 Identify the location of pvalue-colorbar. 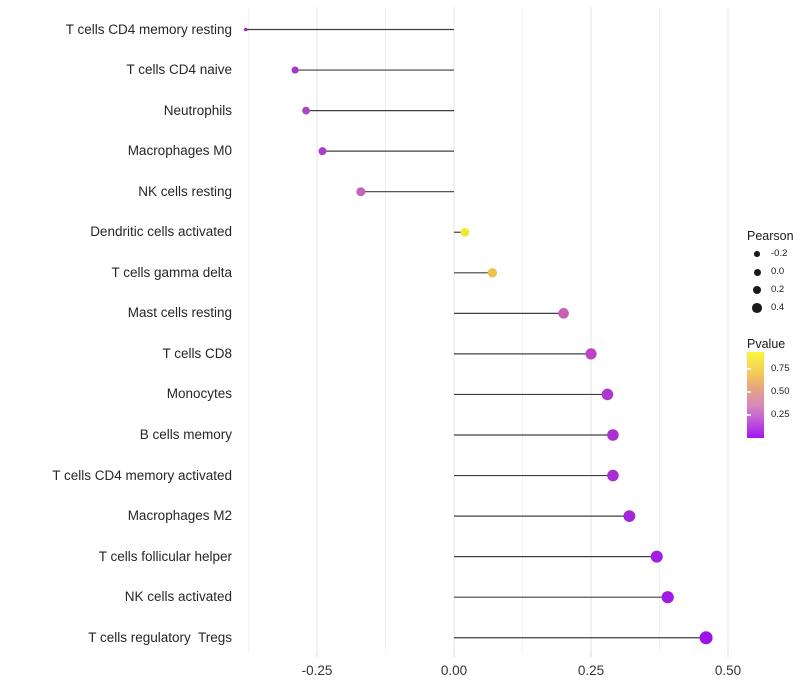
(755, 395).